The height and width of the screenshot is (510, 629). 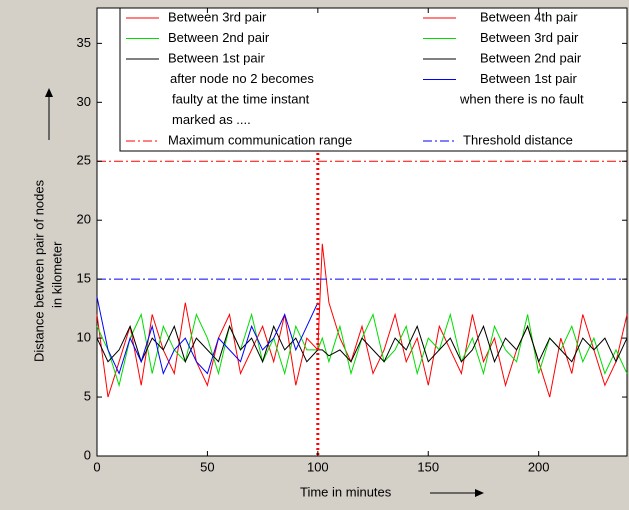 I want to click on x-tick-label: 0, so click(x=96, y=466).